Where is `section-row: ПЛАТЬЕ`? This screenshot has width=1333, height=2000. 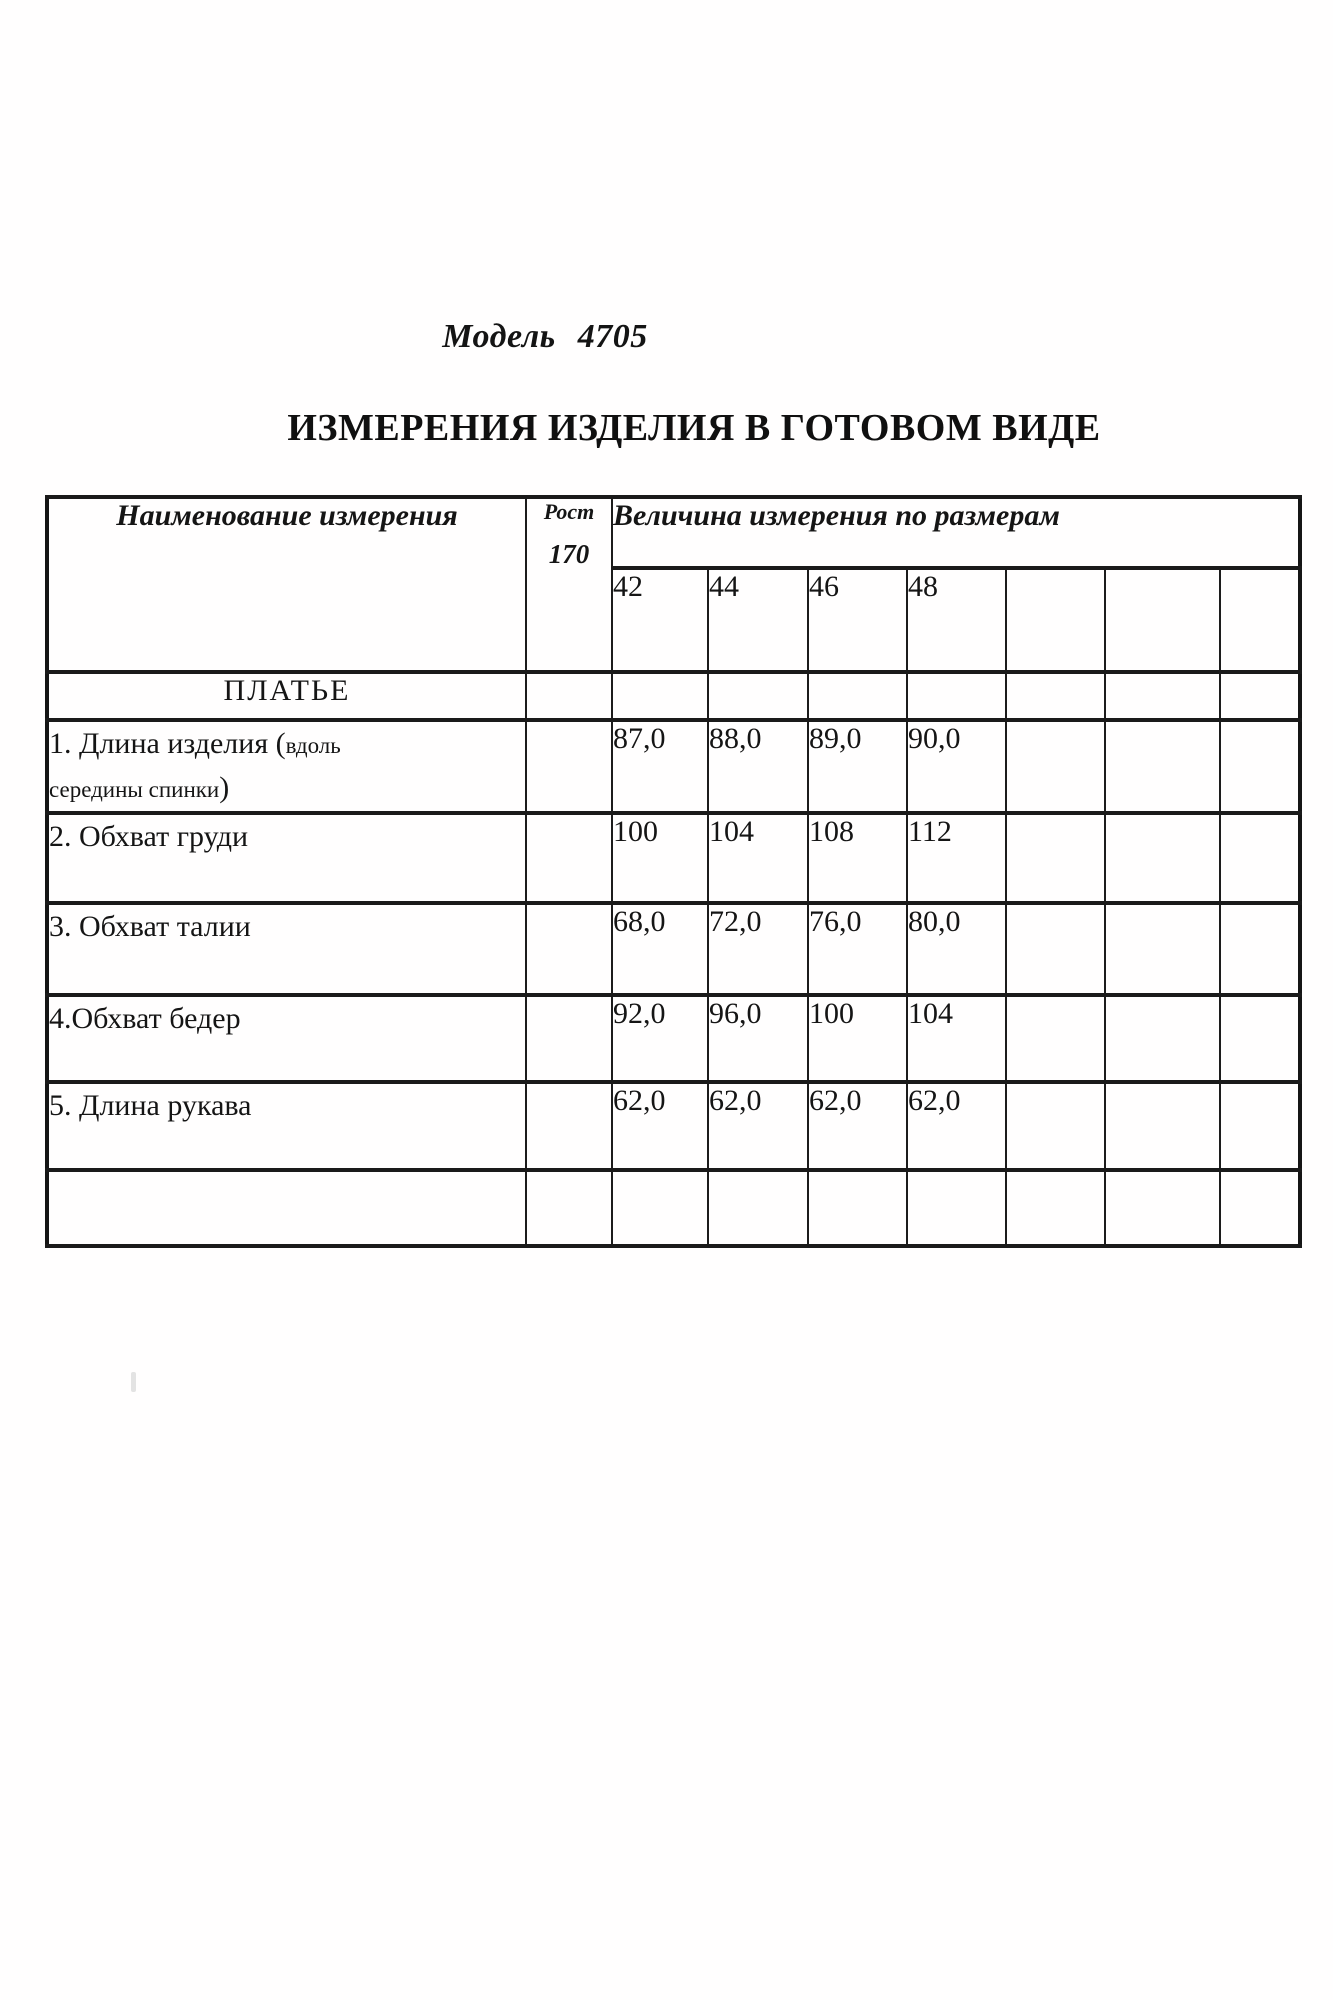
section-row: ПЛАТЬЕ is located at coordinates (674, 696).